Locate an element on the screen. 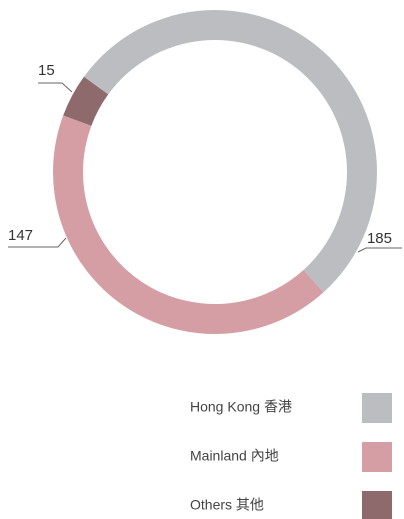 The width and height of the screenshot is (404, 519). legend-label: Mainland 內地 is located at coordinates (234, 456).